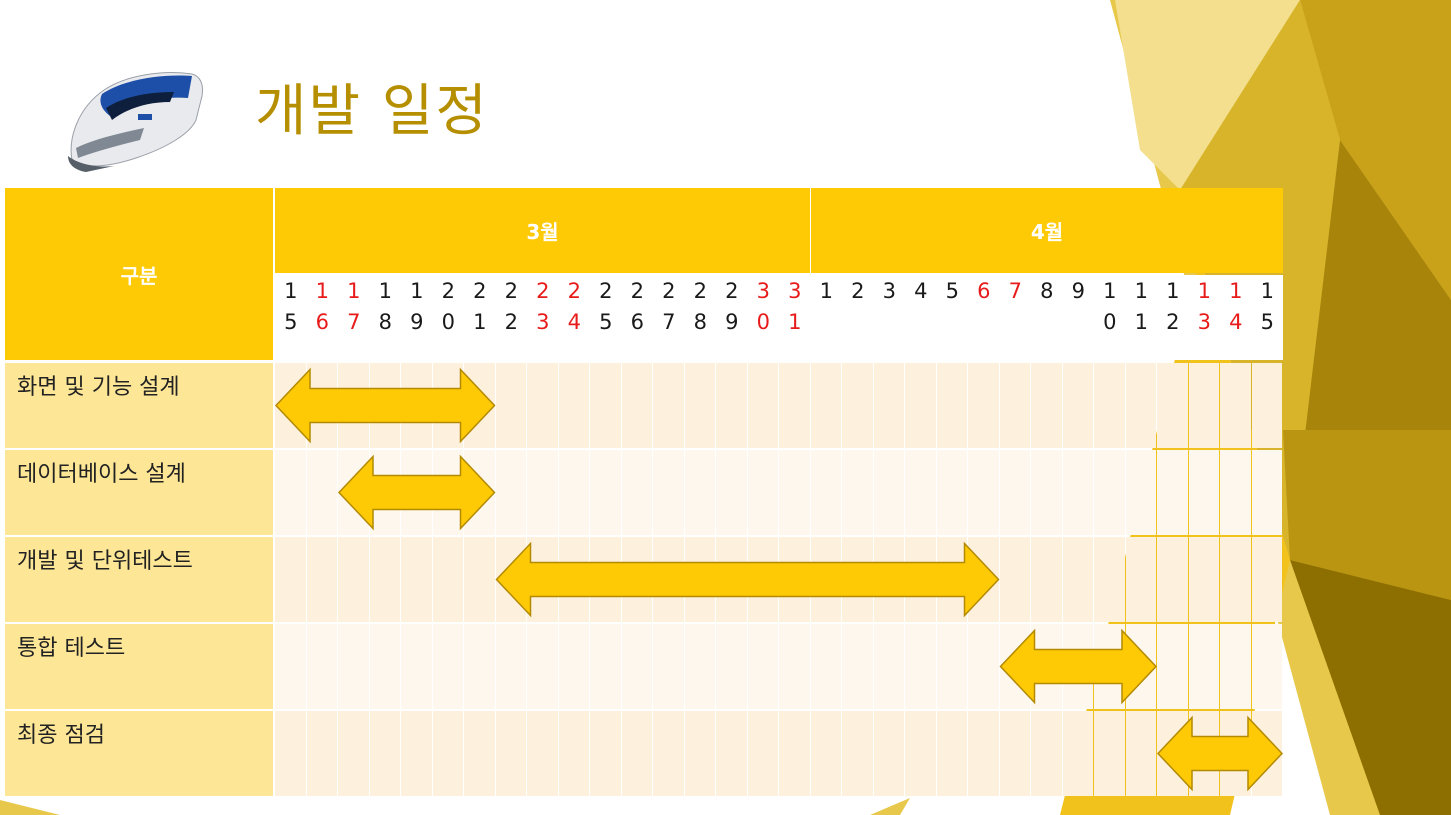  I want to click on day-digit-bottom: 8, so click(700, 322).